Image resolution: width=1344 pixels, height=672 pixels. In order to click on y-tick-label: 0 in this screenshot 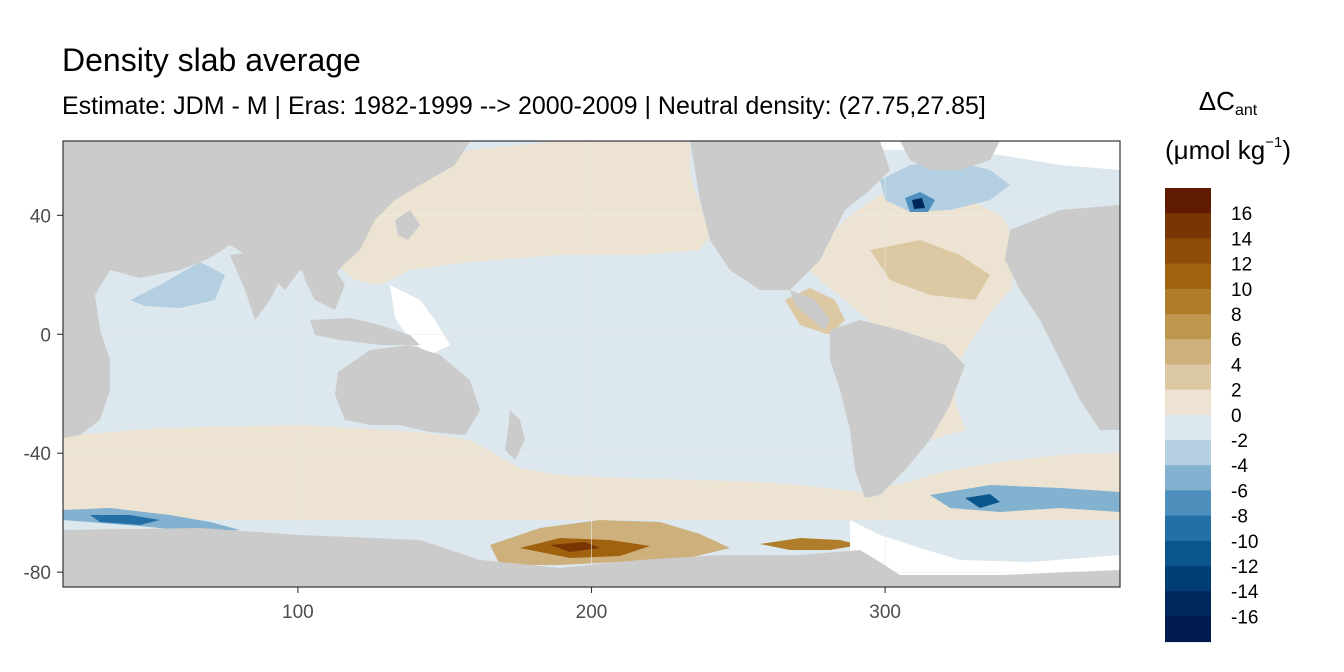, I will do `click(45, 335)`.